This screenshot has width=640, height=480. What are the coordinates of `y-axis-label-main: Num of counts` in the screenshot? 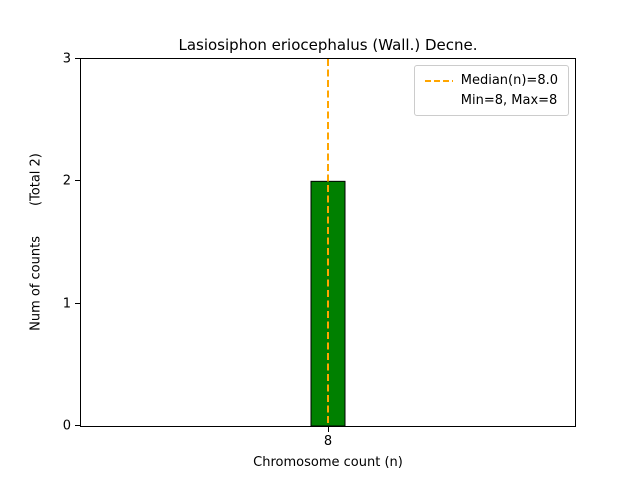 It's located at (36, 283).